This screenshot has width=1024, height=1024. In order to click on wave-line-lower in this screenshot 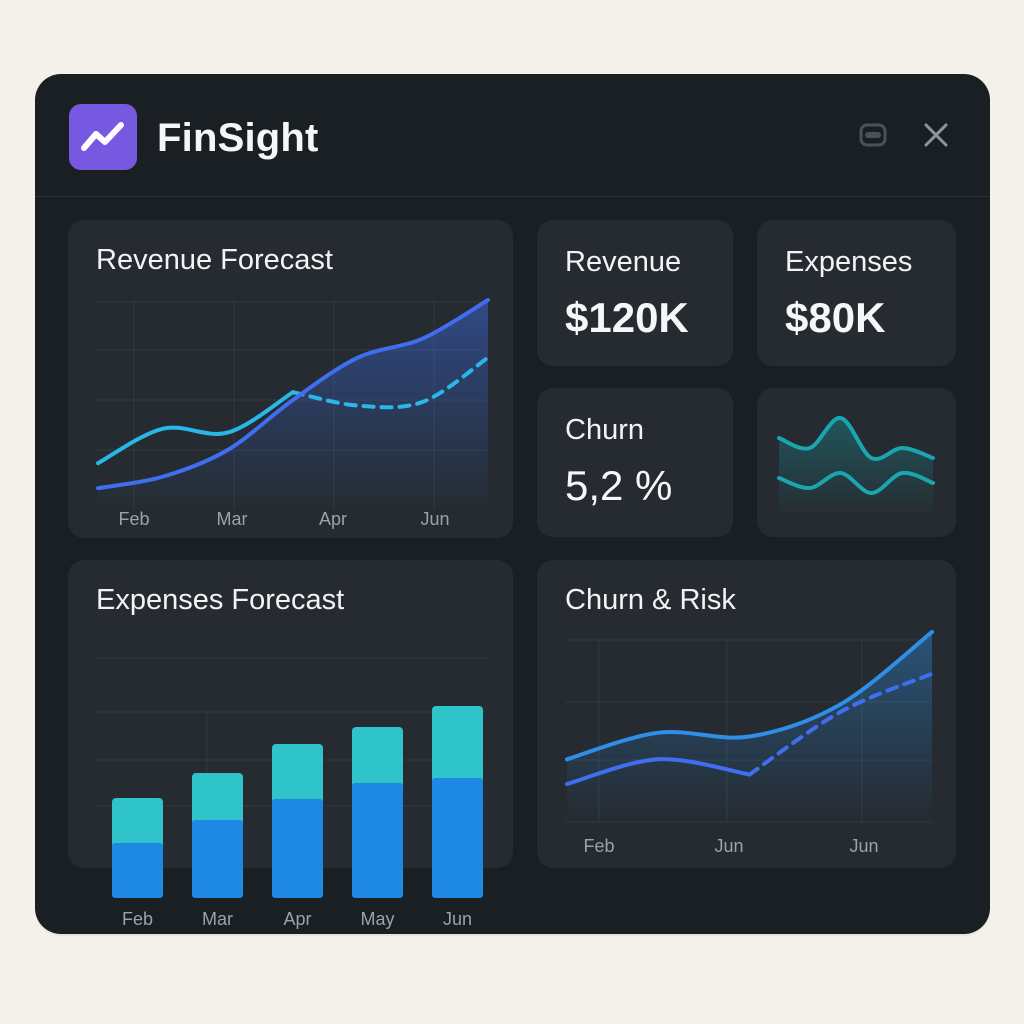, I will do `click(856, 483)`.